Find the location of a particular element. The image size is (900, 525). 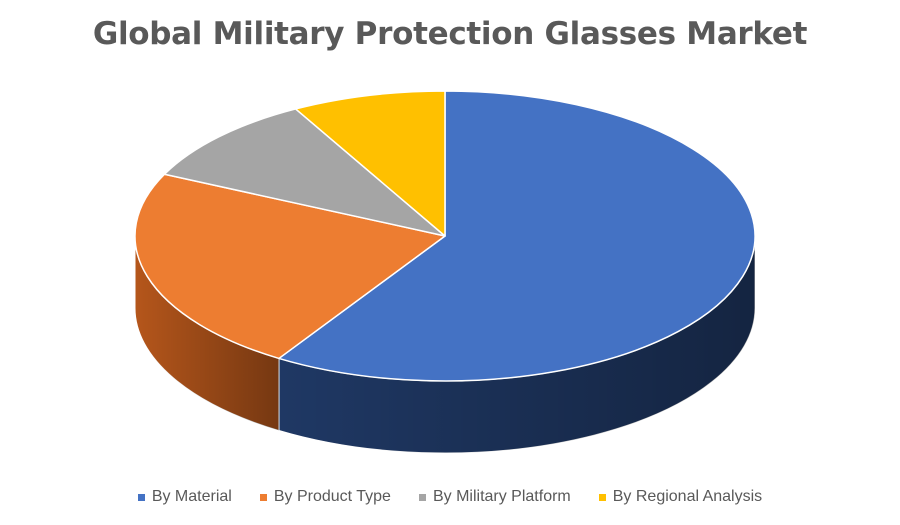

legend-label-2: By Military Platform is located at coordinates (501, 496).